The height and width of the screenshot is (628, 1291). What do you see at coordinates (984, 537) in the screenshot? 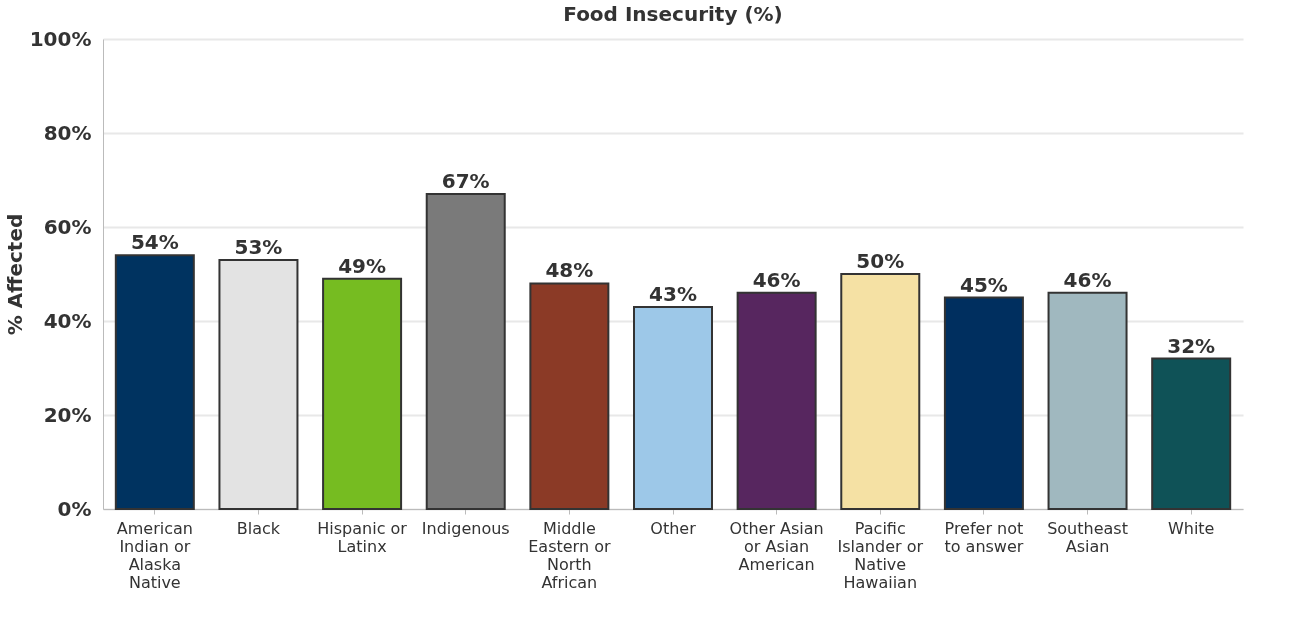
I see `x-tick-label: Prefer not to answer` at bounding box center [984, 537].